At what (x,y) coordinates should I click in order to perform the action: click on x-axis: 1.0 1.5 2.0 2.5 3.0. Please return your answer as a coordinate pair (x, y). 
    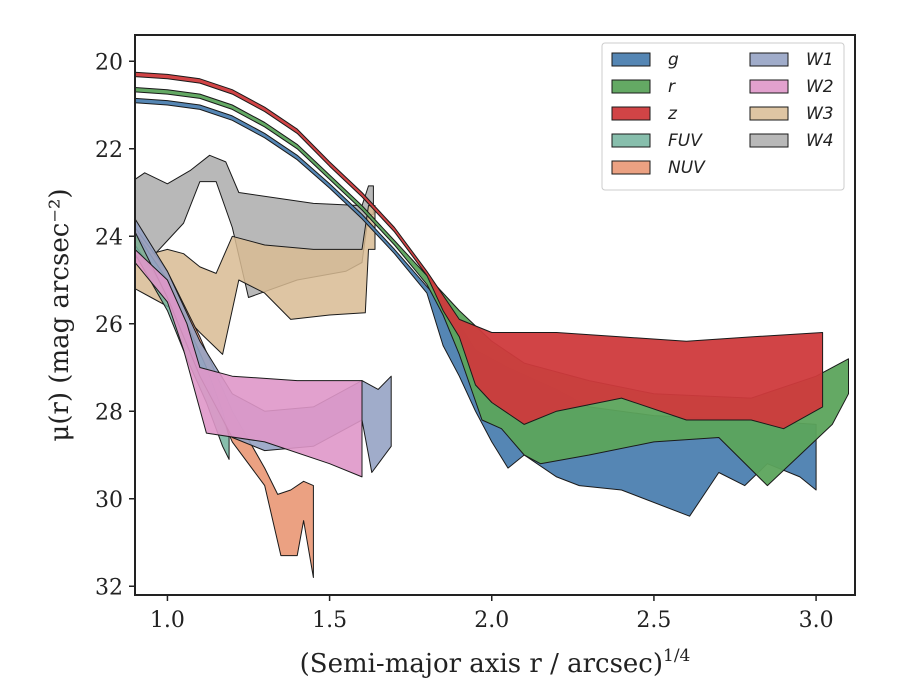
    Looking at the image, I should click on (492, 614).